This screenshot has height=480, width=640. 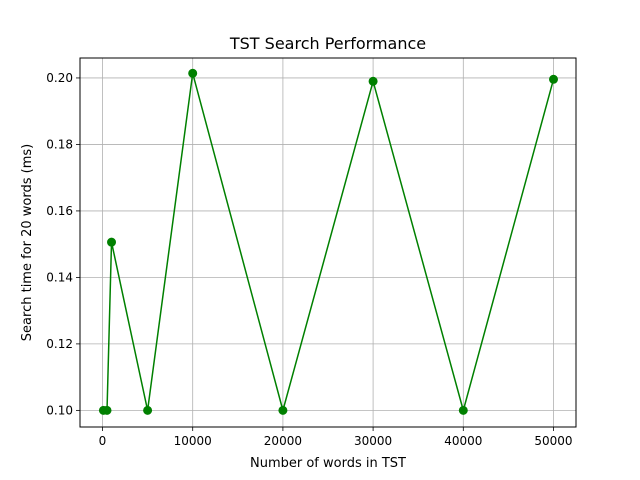 I want to click on x-axis-label: Number of words in TST, so click(x=328, y=463).